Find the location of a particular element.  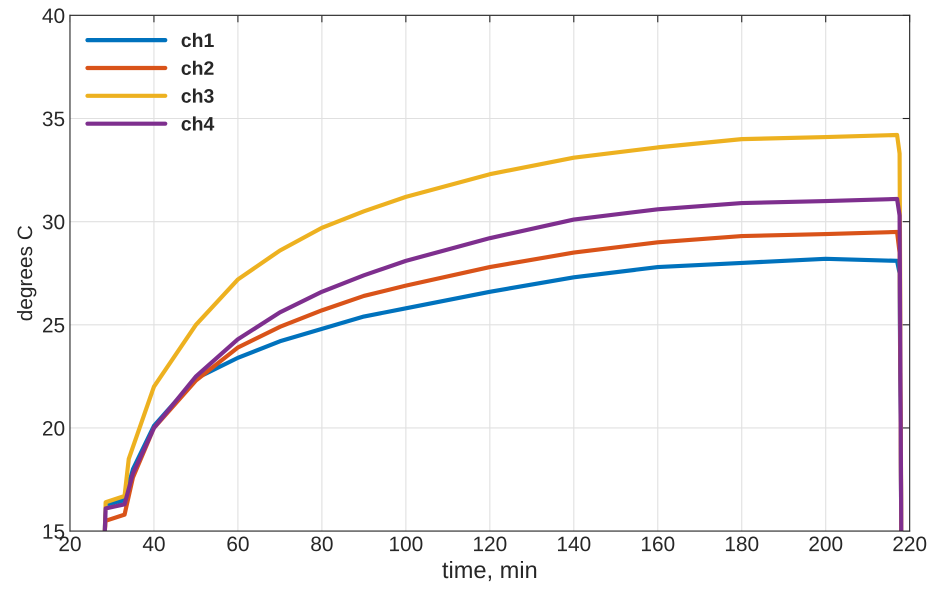

x-tick-label: 160 is located at coordinates (658, 544).